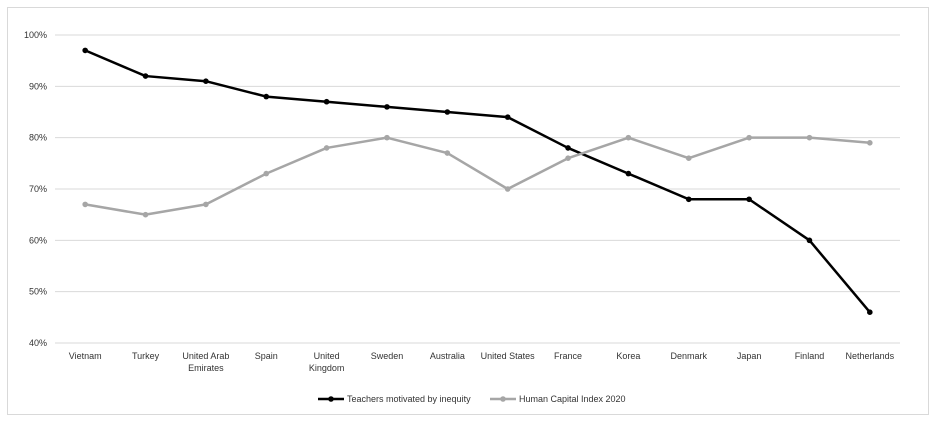 This screenshot has width=936, height=427. I want to click on y-tick-label: 40%, so click(38, 343).